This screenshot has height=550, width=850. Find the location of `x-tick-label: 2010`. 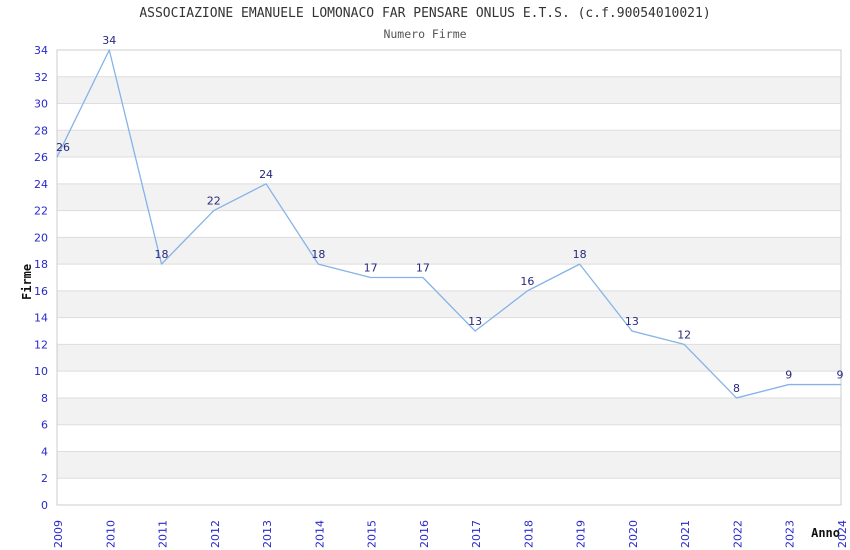

x-tick-label: 2010 is located at coordinates (110, 534).